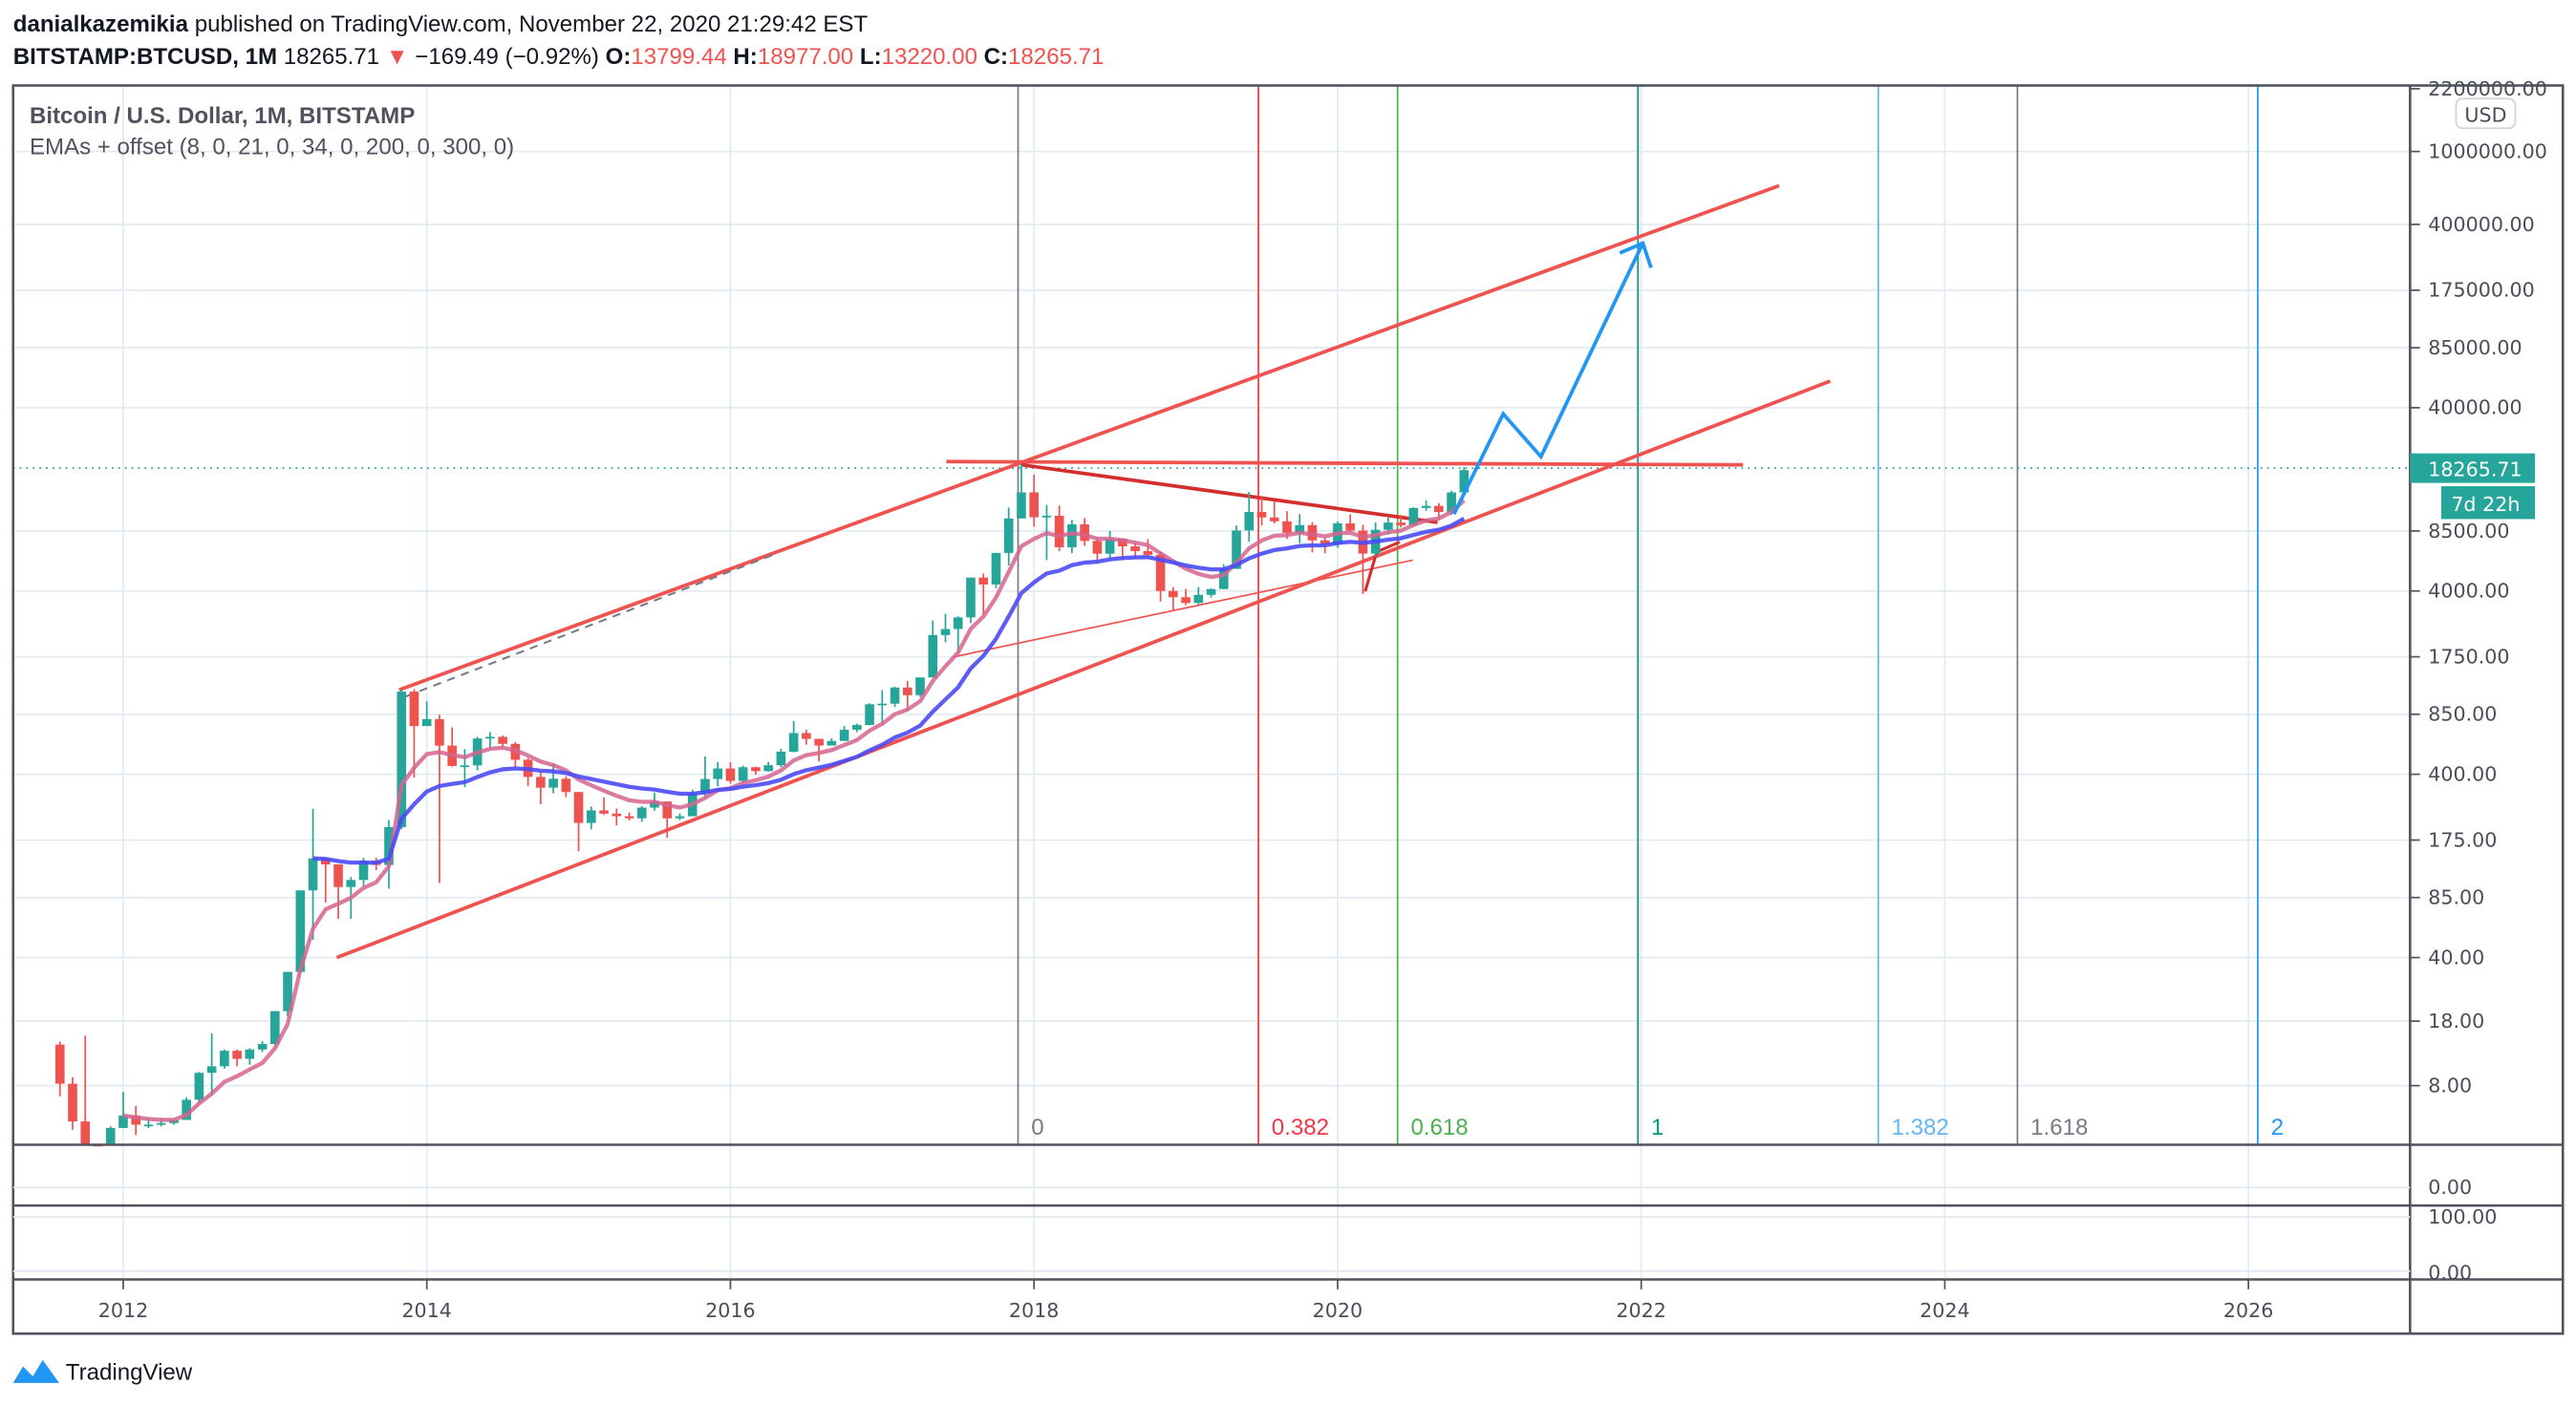 This screenshot has width=2576, height=1406. What do you see at coordinates (1945, 1310) in the screenshot?
I see `time-tick-label: 2024` at bounding box center [1945, 1310].